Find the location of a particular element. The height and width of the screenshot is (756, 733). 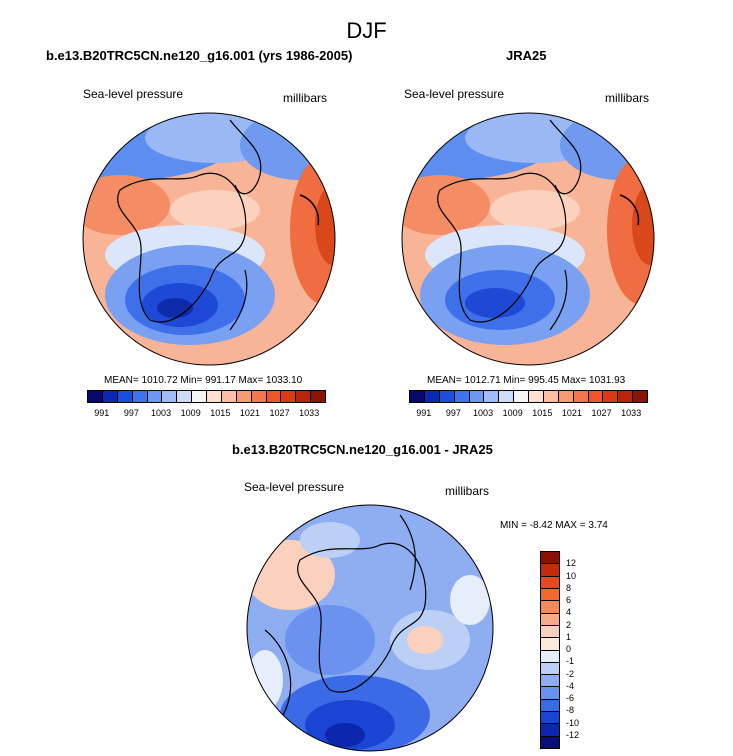

main-title: DJF is located at coordinates (366, 30).